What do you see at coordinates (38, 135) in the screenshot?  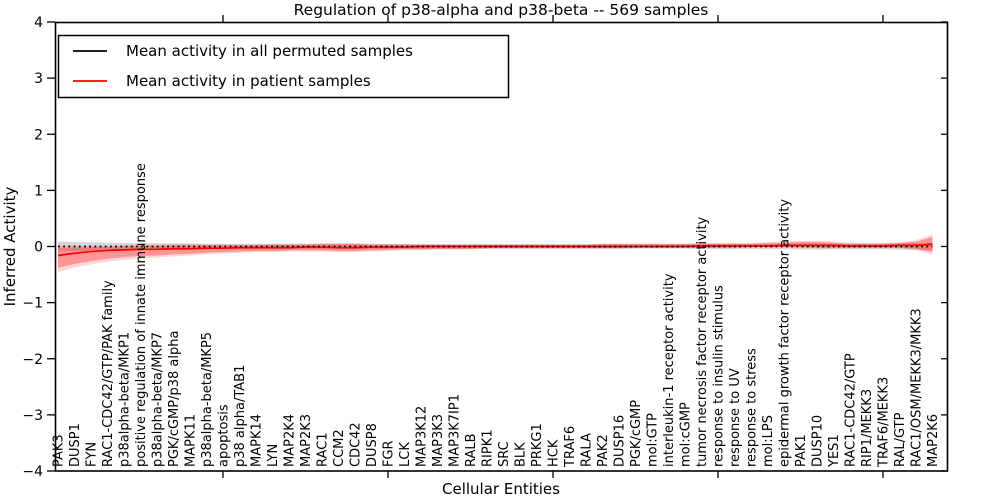 I see `y-tick-label: 2` at bounding box center [38, 135].